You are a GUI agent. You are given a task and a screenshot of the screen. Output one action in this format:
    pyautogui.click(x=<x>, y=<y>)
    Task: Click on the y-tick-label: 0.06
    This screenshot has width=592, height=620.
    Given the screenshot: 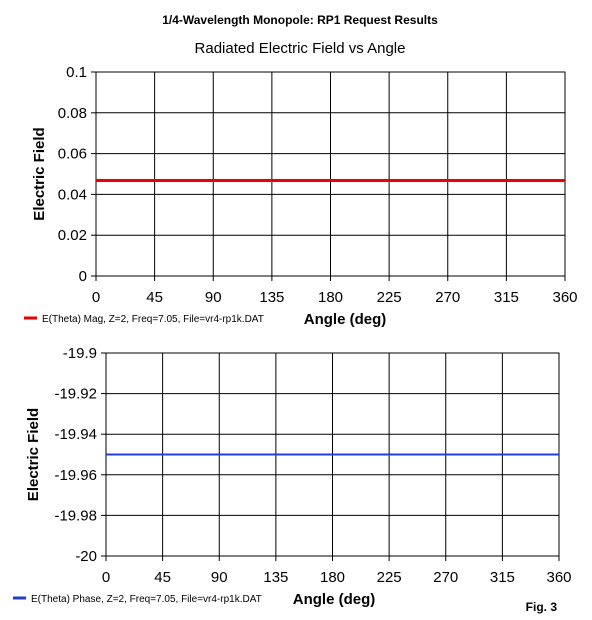 What is the action you would take?
    pyautogui.click(x=72, y=154)
    